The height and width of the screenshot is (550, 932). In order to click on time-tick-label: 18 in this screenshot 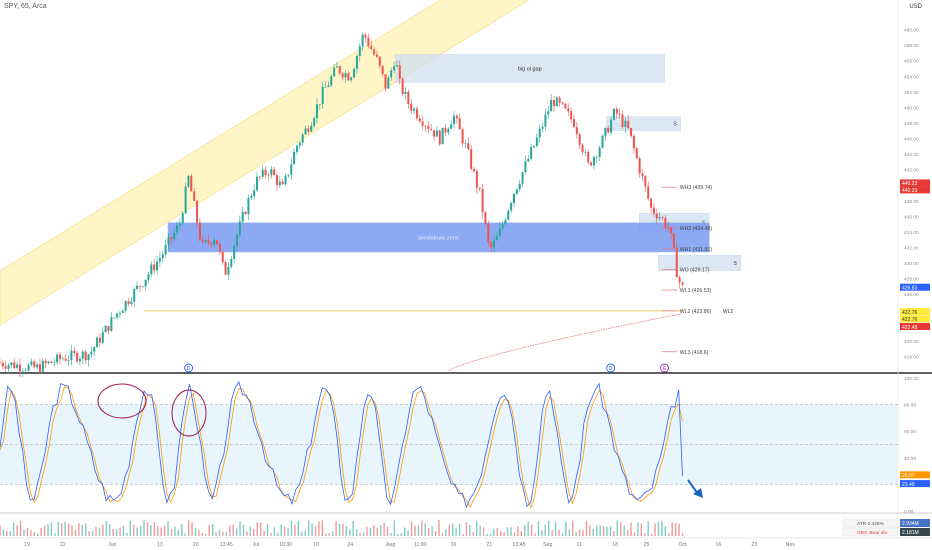, I will do `click(615, 545)`.